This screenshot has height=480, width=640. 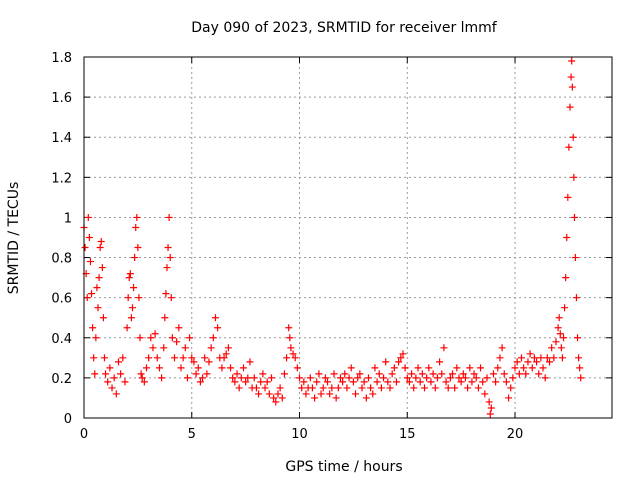 I want to click on y-tick-label: 1.4, so click(x=61, y=138).